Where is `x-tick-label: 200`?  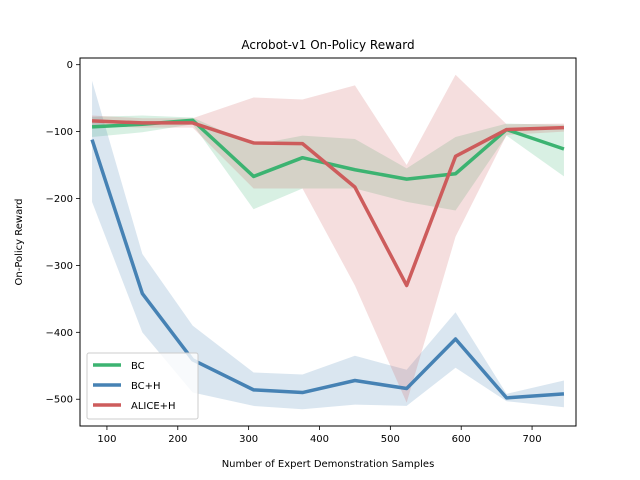
x-tick-label: 200 is located at coordinates (177, 439).